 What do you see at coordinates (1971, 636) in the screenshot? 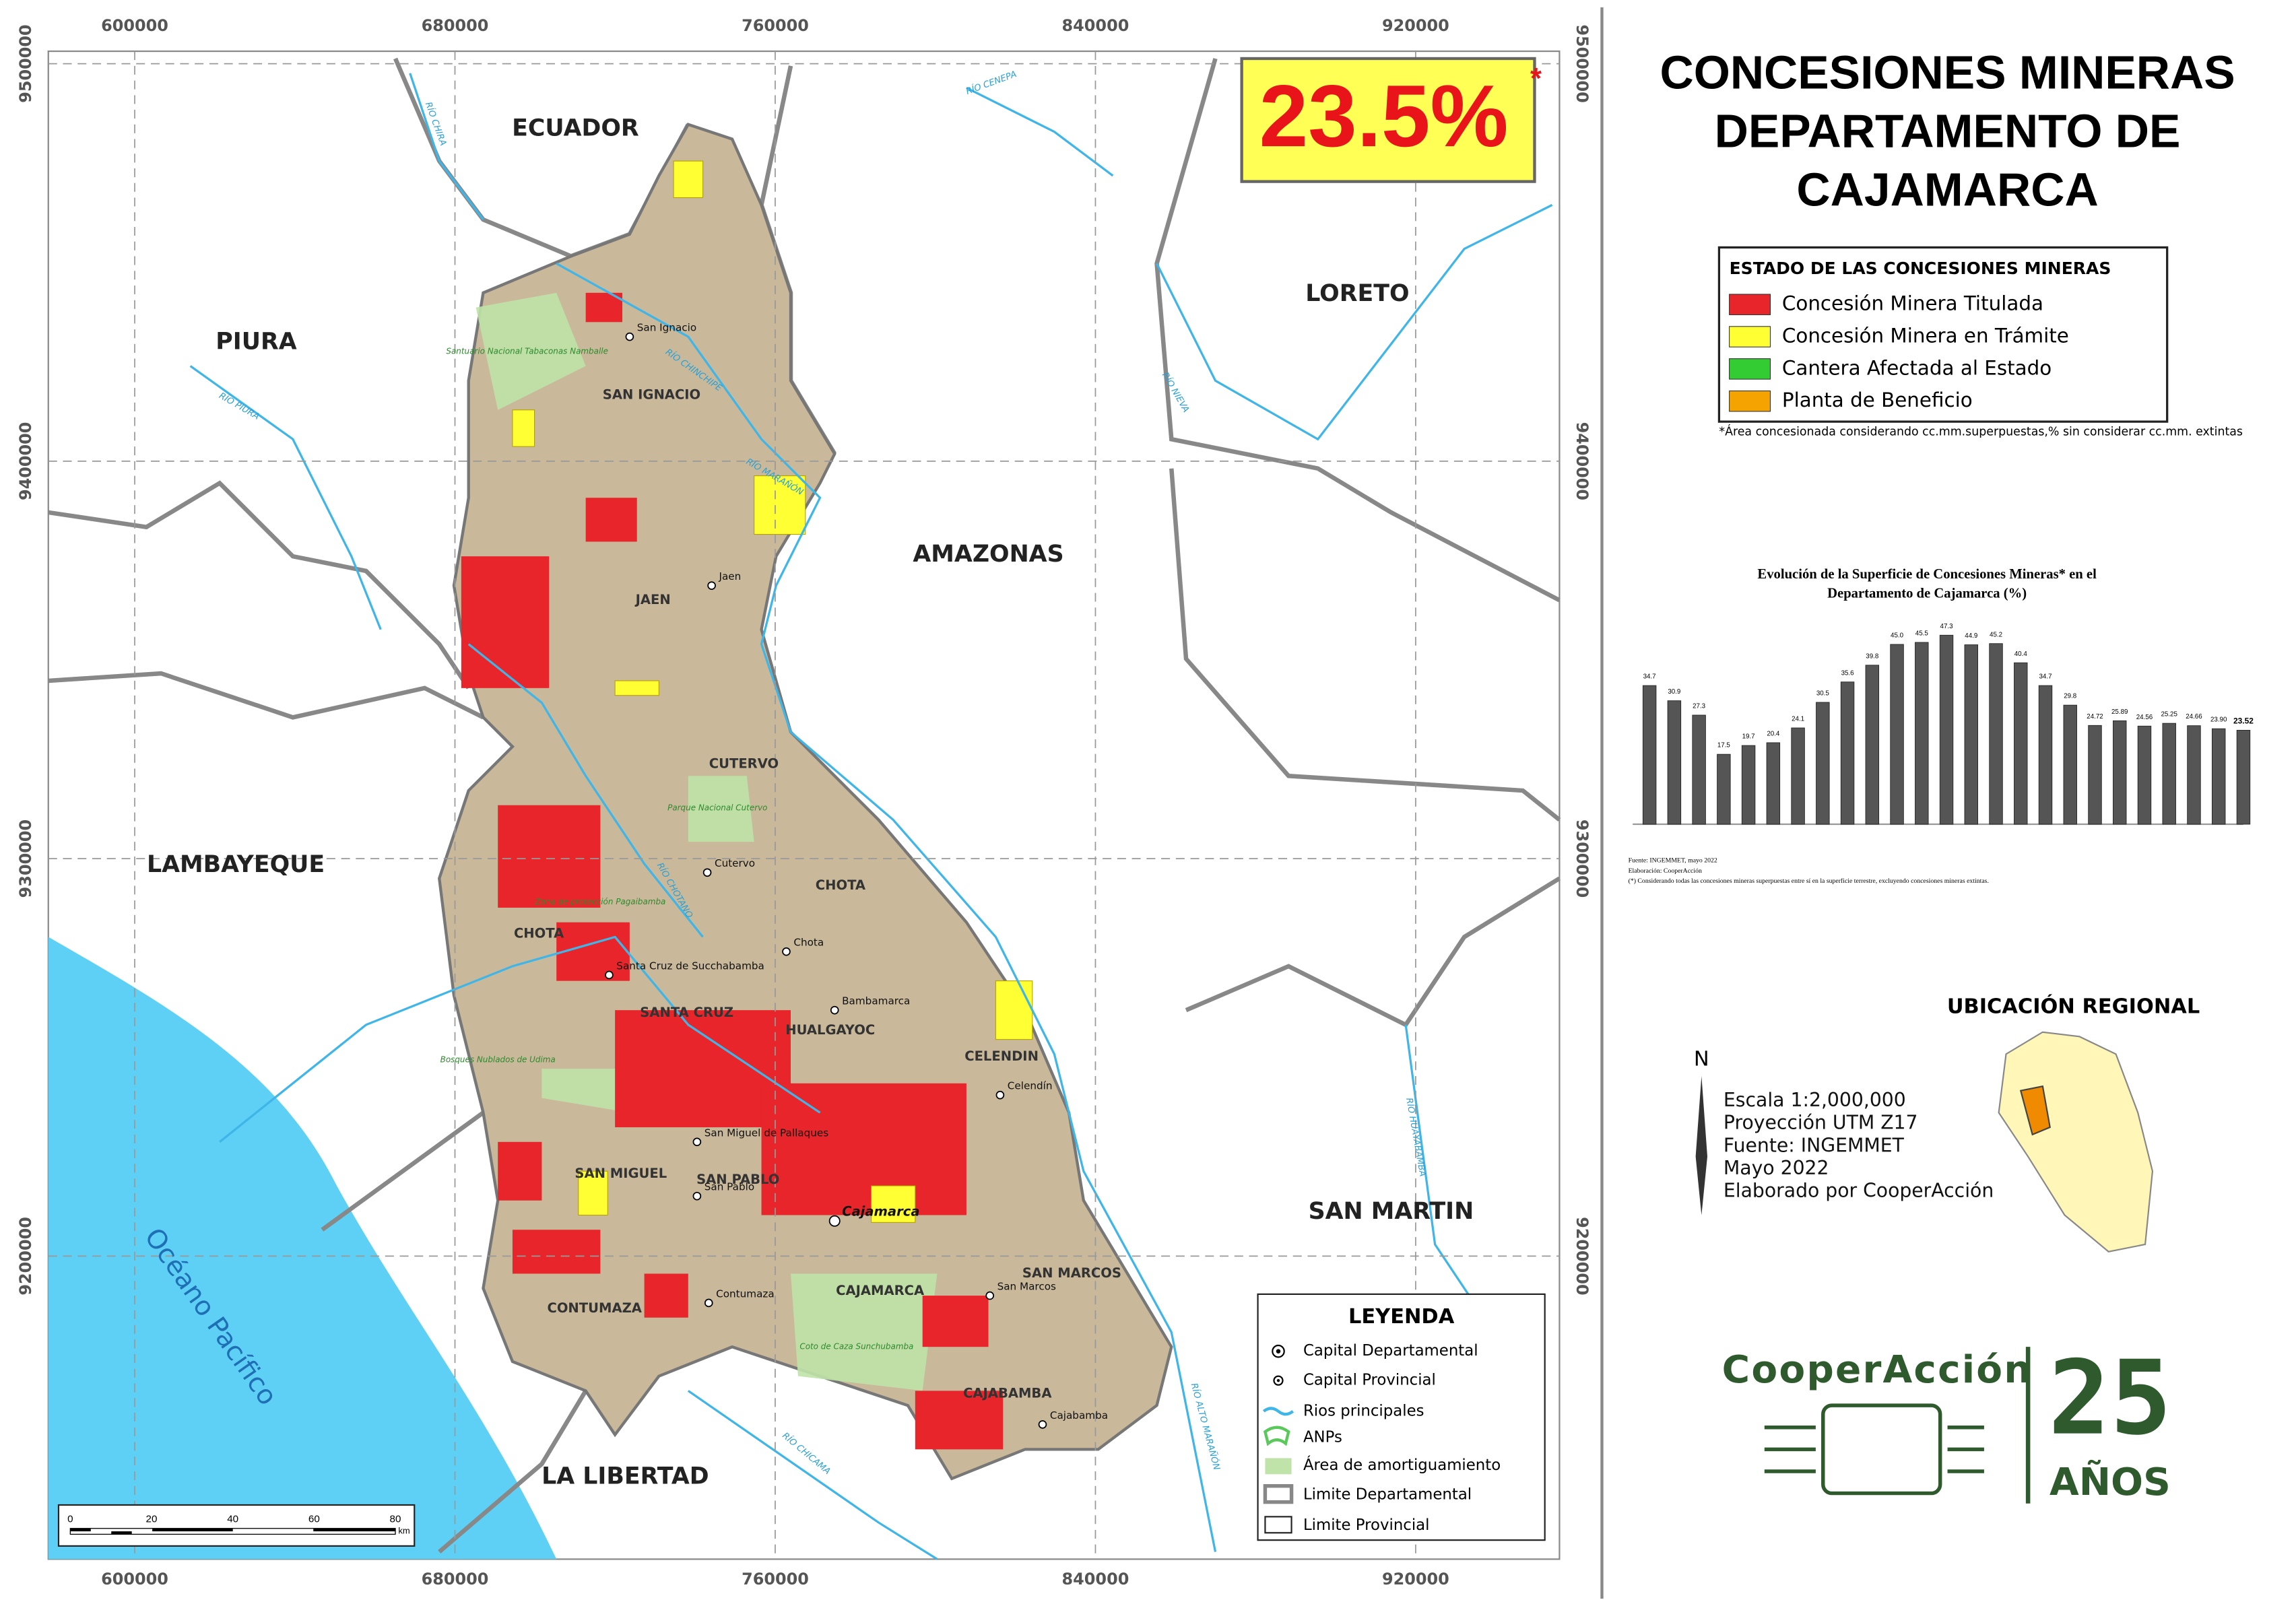
I see `value-label: 44.9` at bounding box center [1971, 636].